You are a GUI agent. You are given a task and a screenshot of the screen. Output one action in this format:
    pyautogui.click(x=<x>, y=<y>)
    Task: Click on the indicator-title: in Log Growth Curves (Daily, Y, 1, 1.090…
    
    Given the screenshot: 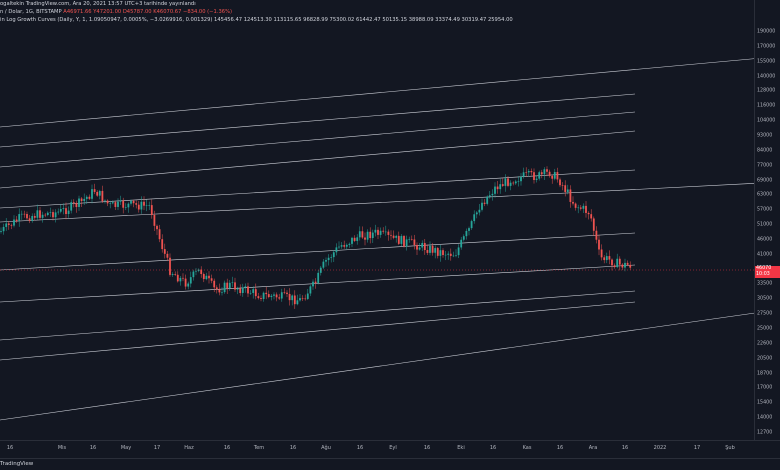 What is the action you would take?
    pyautogui.click(x=106, y=20)
    